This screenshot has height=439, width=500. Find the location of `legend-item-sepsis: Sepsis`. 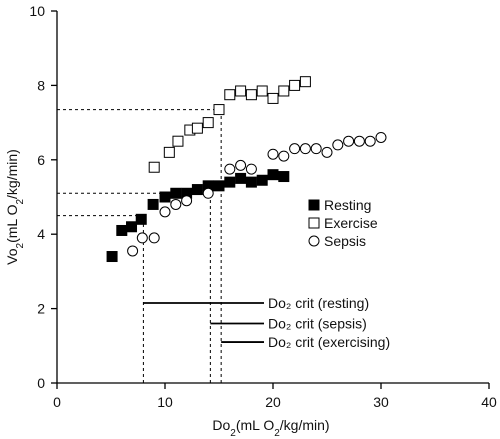

legend-item-sepsis: Sepsis is located at coordinates (337, 241).